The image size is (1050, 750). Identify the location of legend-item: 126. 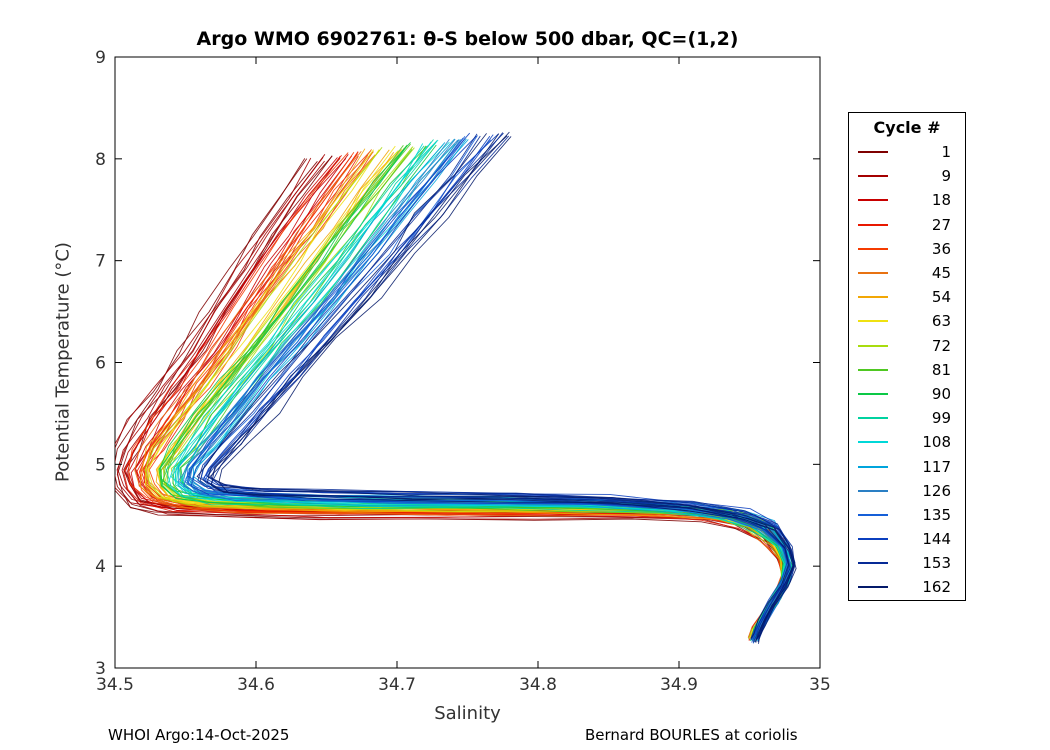
(907, 491).